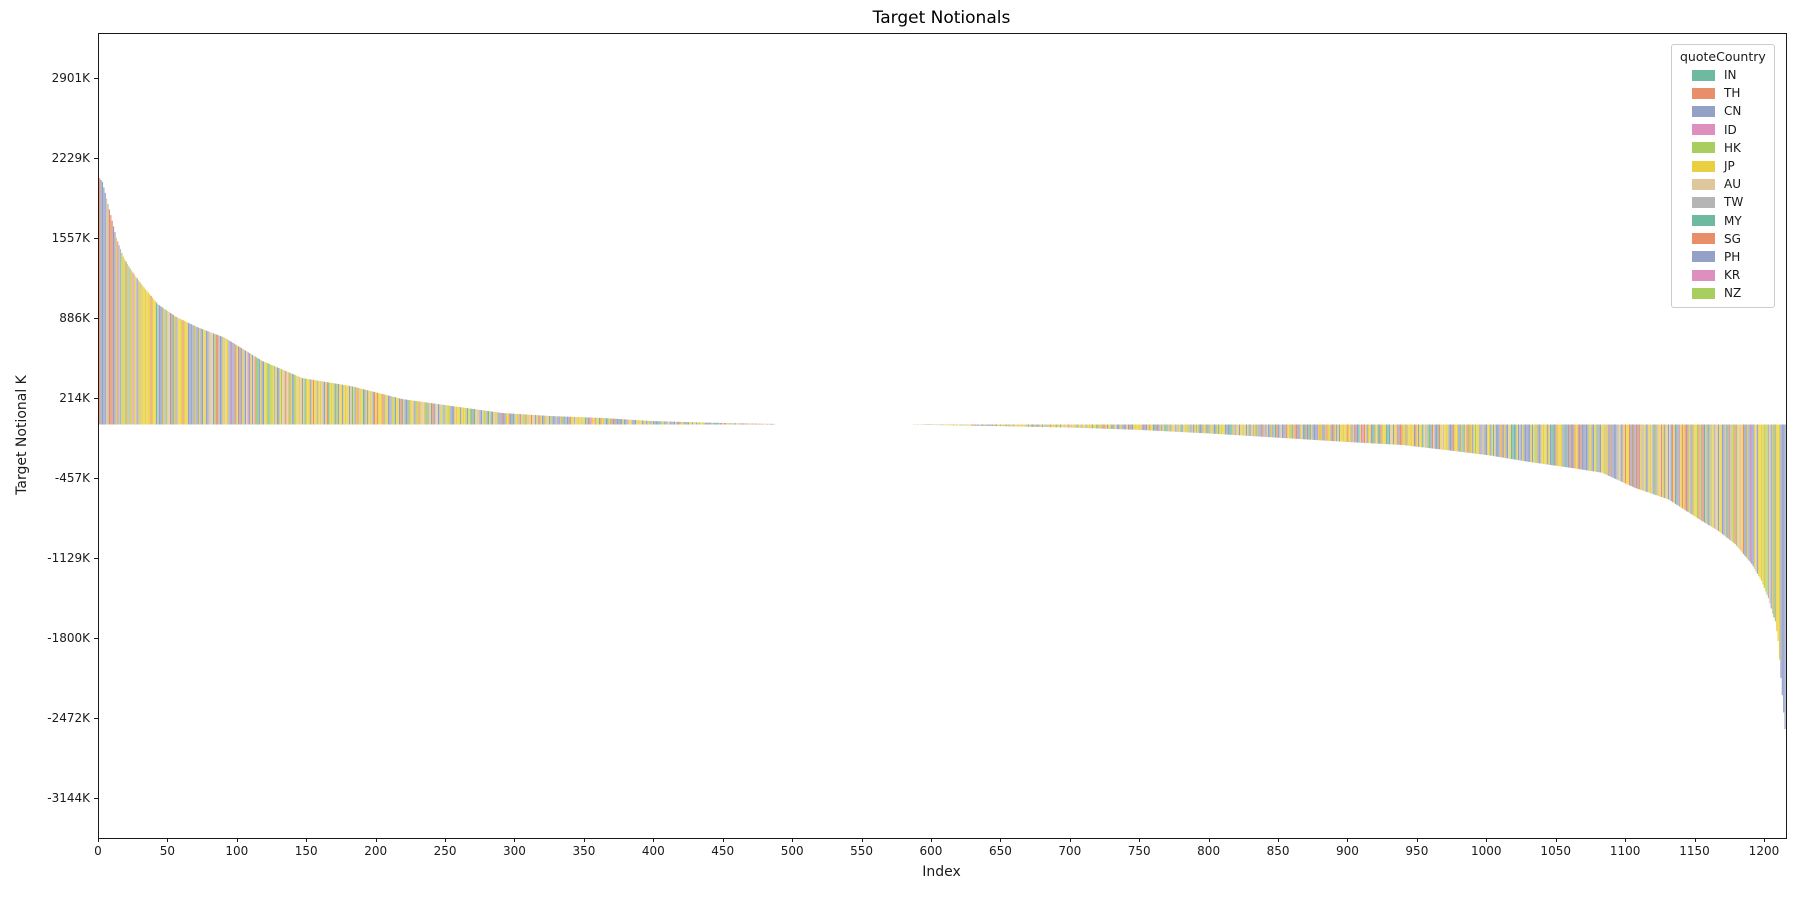 Image resolution: width=1800 pixels, height=900 pixels. I want to click on legend-label: AU, so click(1732, 184).